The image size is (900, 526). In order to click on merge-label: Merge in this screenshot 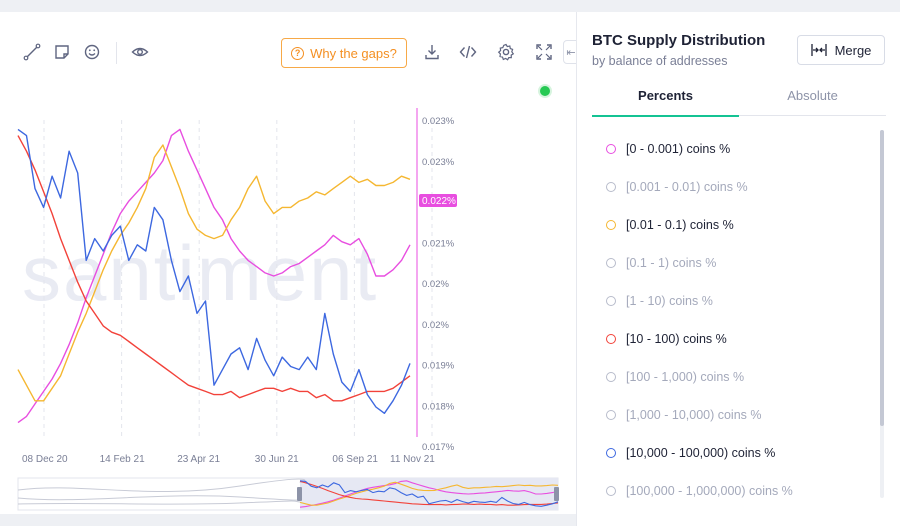, I will do `click(853, 50)`.